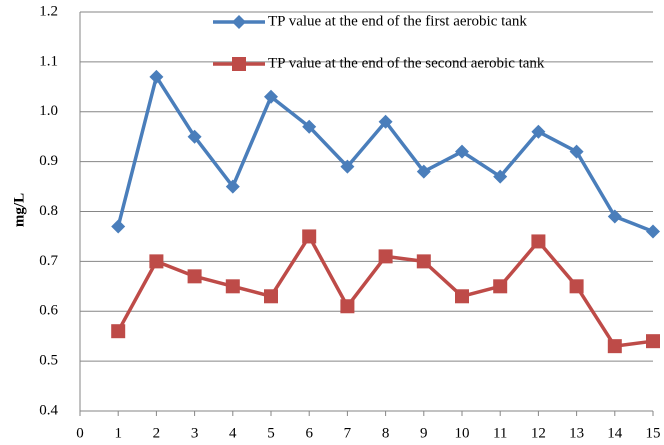 The image size is (664, 445). What do you see at coordinates (48, 11) in the screenshot?
I see `y-tick-label: 1.2` at bounding box center [48, 11].